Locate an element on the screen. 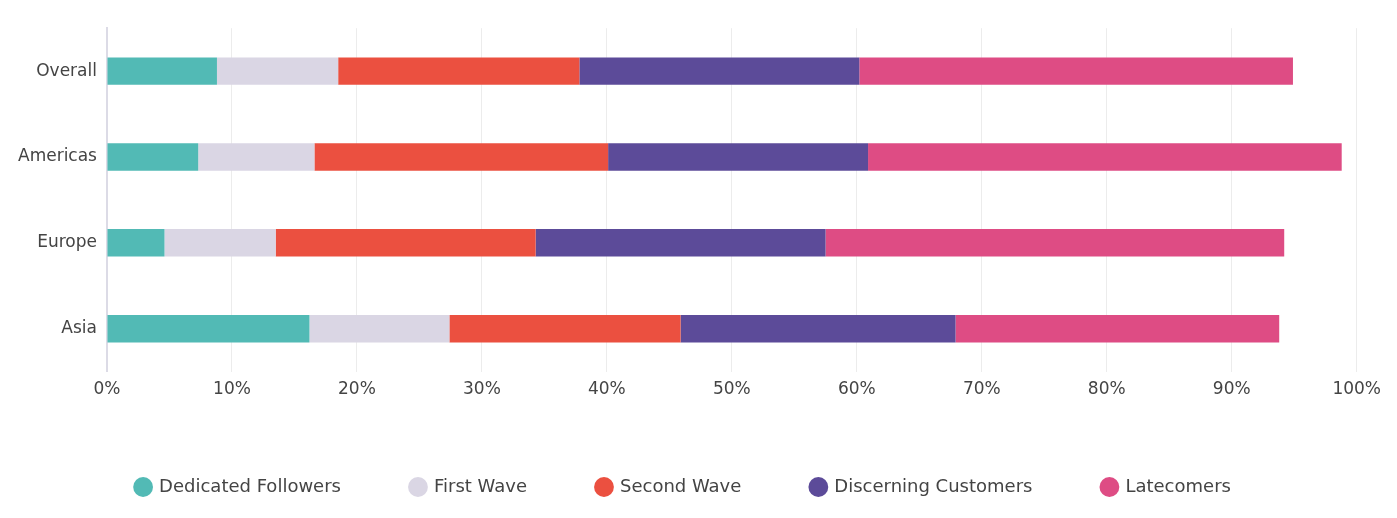 This screenshot has width=1397, height=518. x-tick-label: 10% is located at coordinates (232, 388).